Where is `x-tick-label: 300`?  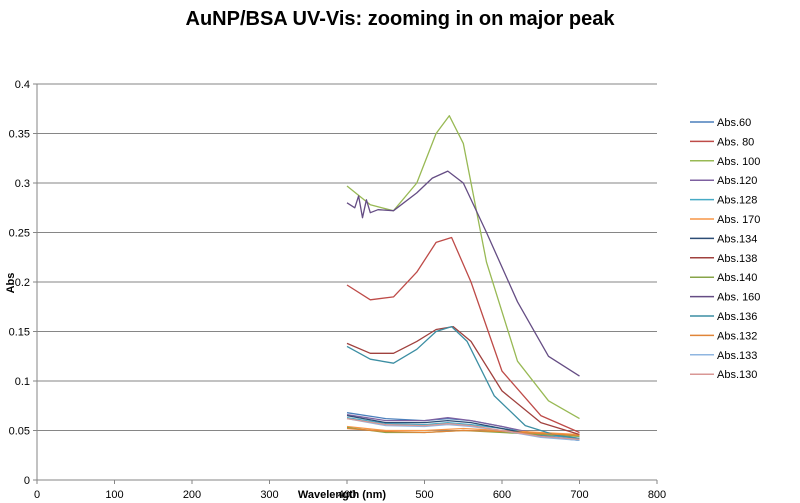 x-tick-label: 300 is located at coordinates (269, 495).